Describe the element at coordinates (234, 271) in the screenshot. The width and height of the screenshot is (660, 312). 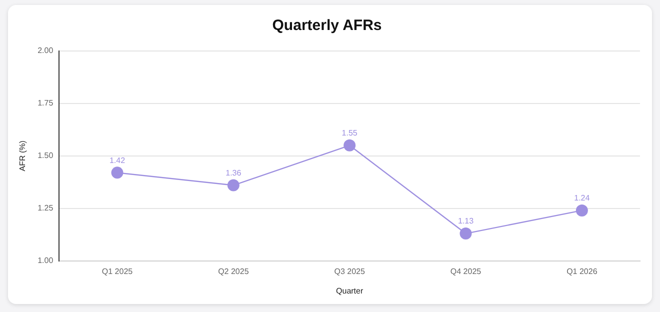
I see `x-tick-label: Q2 2025` at that location.